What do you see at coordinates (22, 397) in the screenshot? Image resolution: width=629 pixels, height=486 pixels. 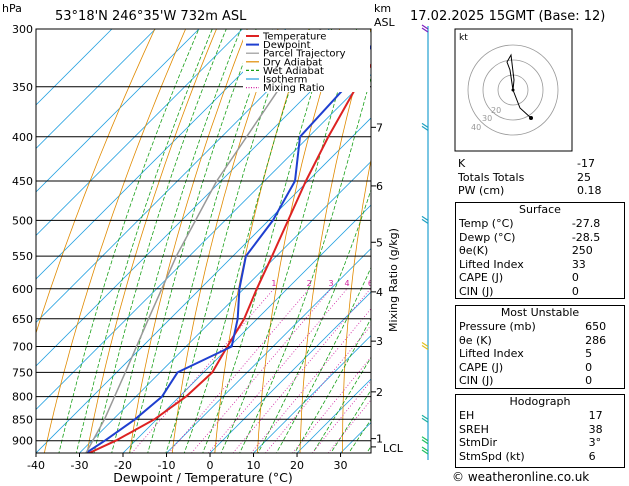 I see `pressure-tick-label: 800` at bounding box center [22, 397].